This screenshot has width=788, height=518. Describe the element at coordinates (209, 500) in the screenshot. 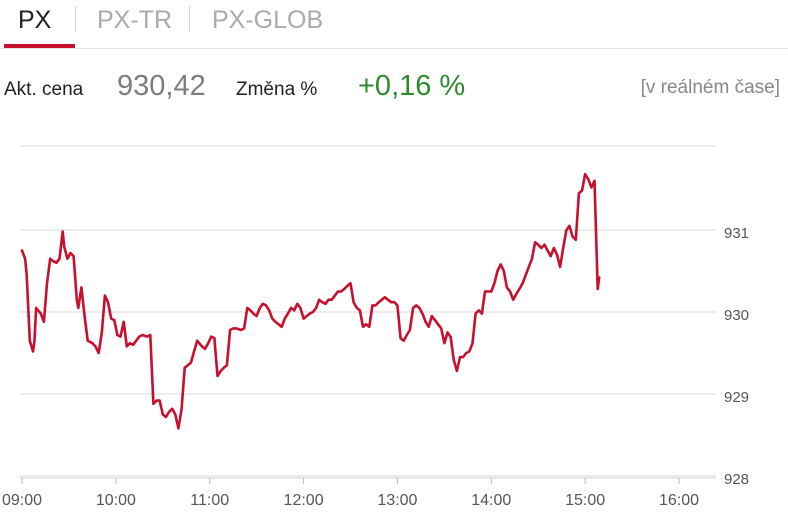

I see `x-tick-label: 11:00` at that location.